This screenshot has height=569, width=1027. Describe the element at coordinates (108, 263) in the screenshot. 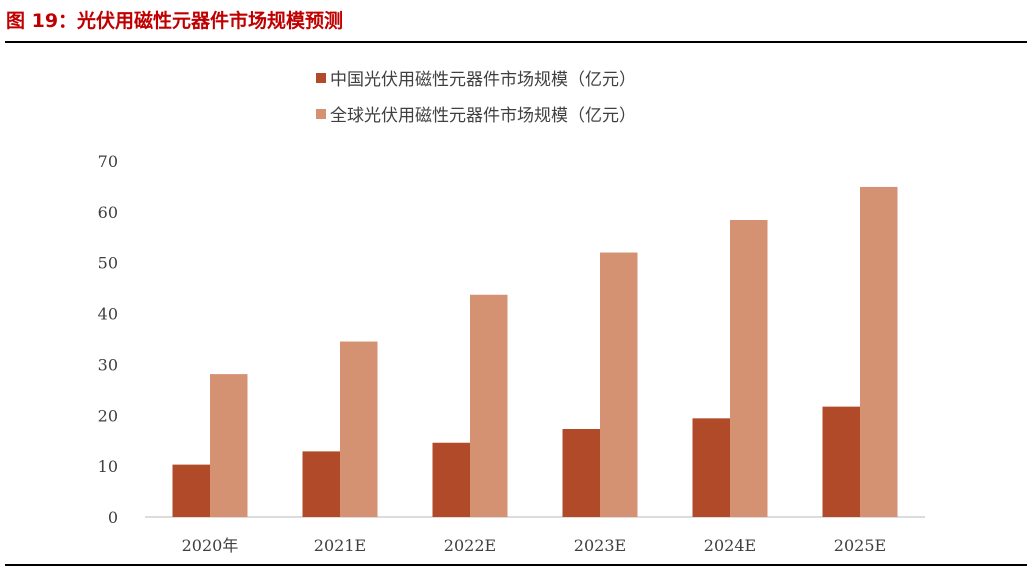

I see `y-tick-label: 50` at that location.